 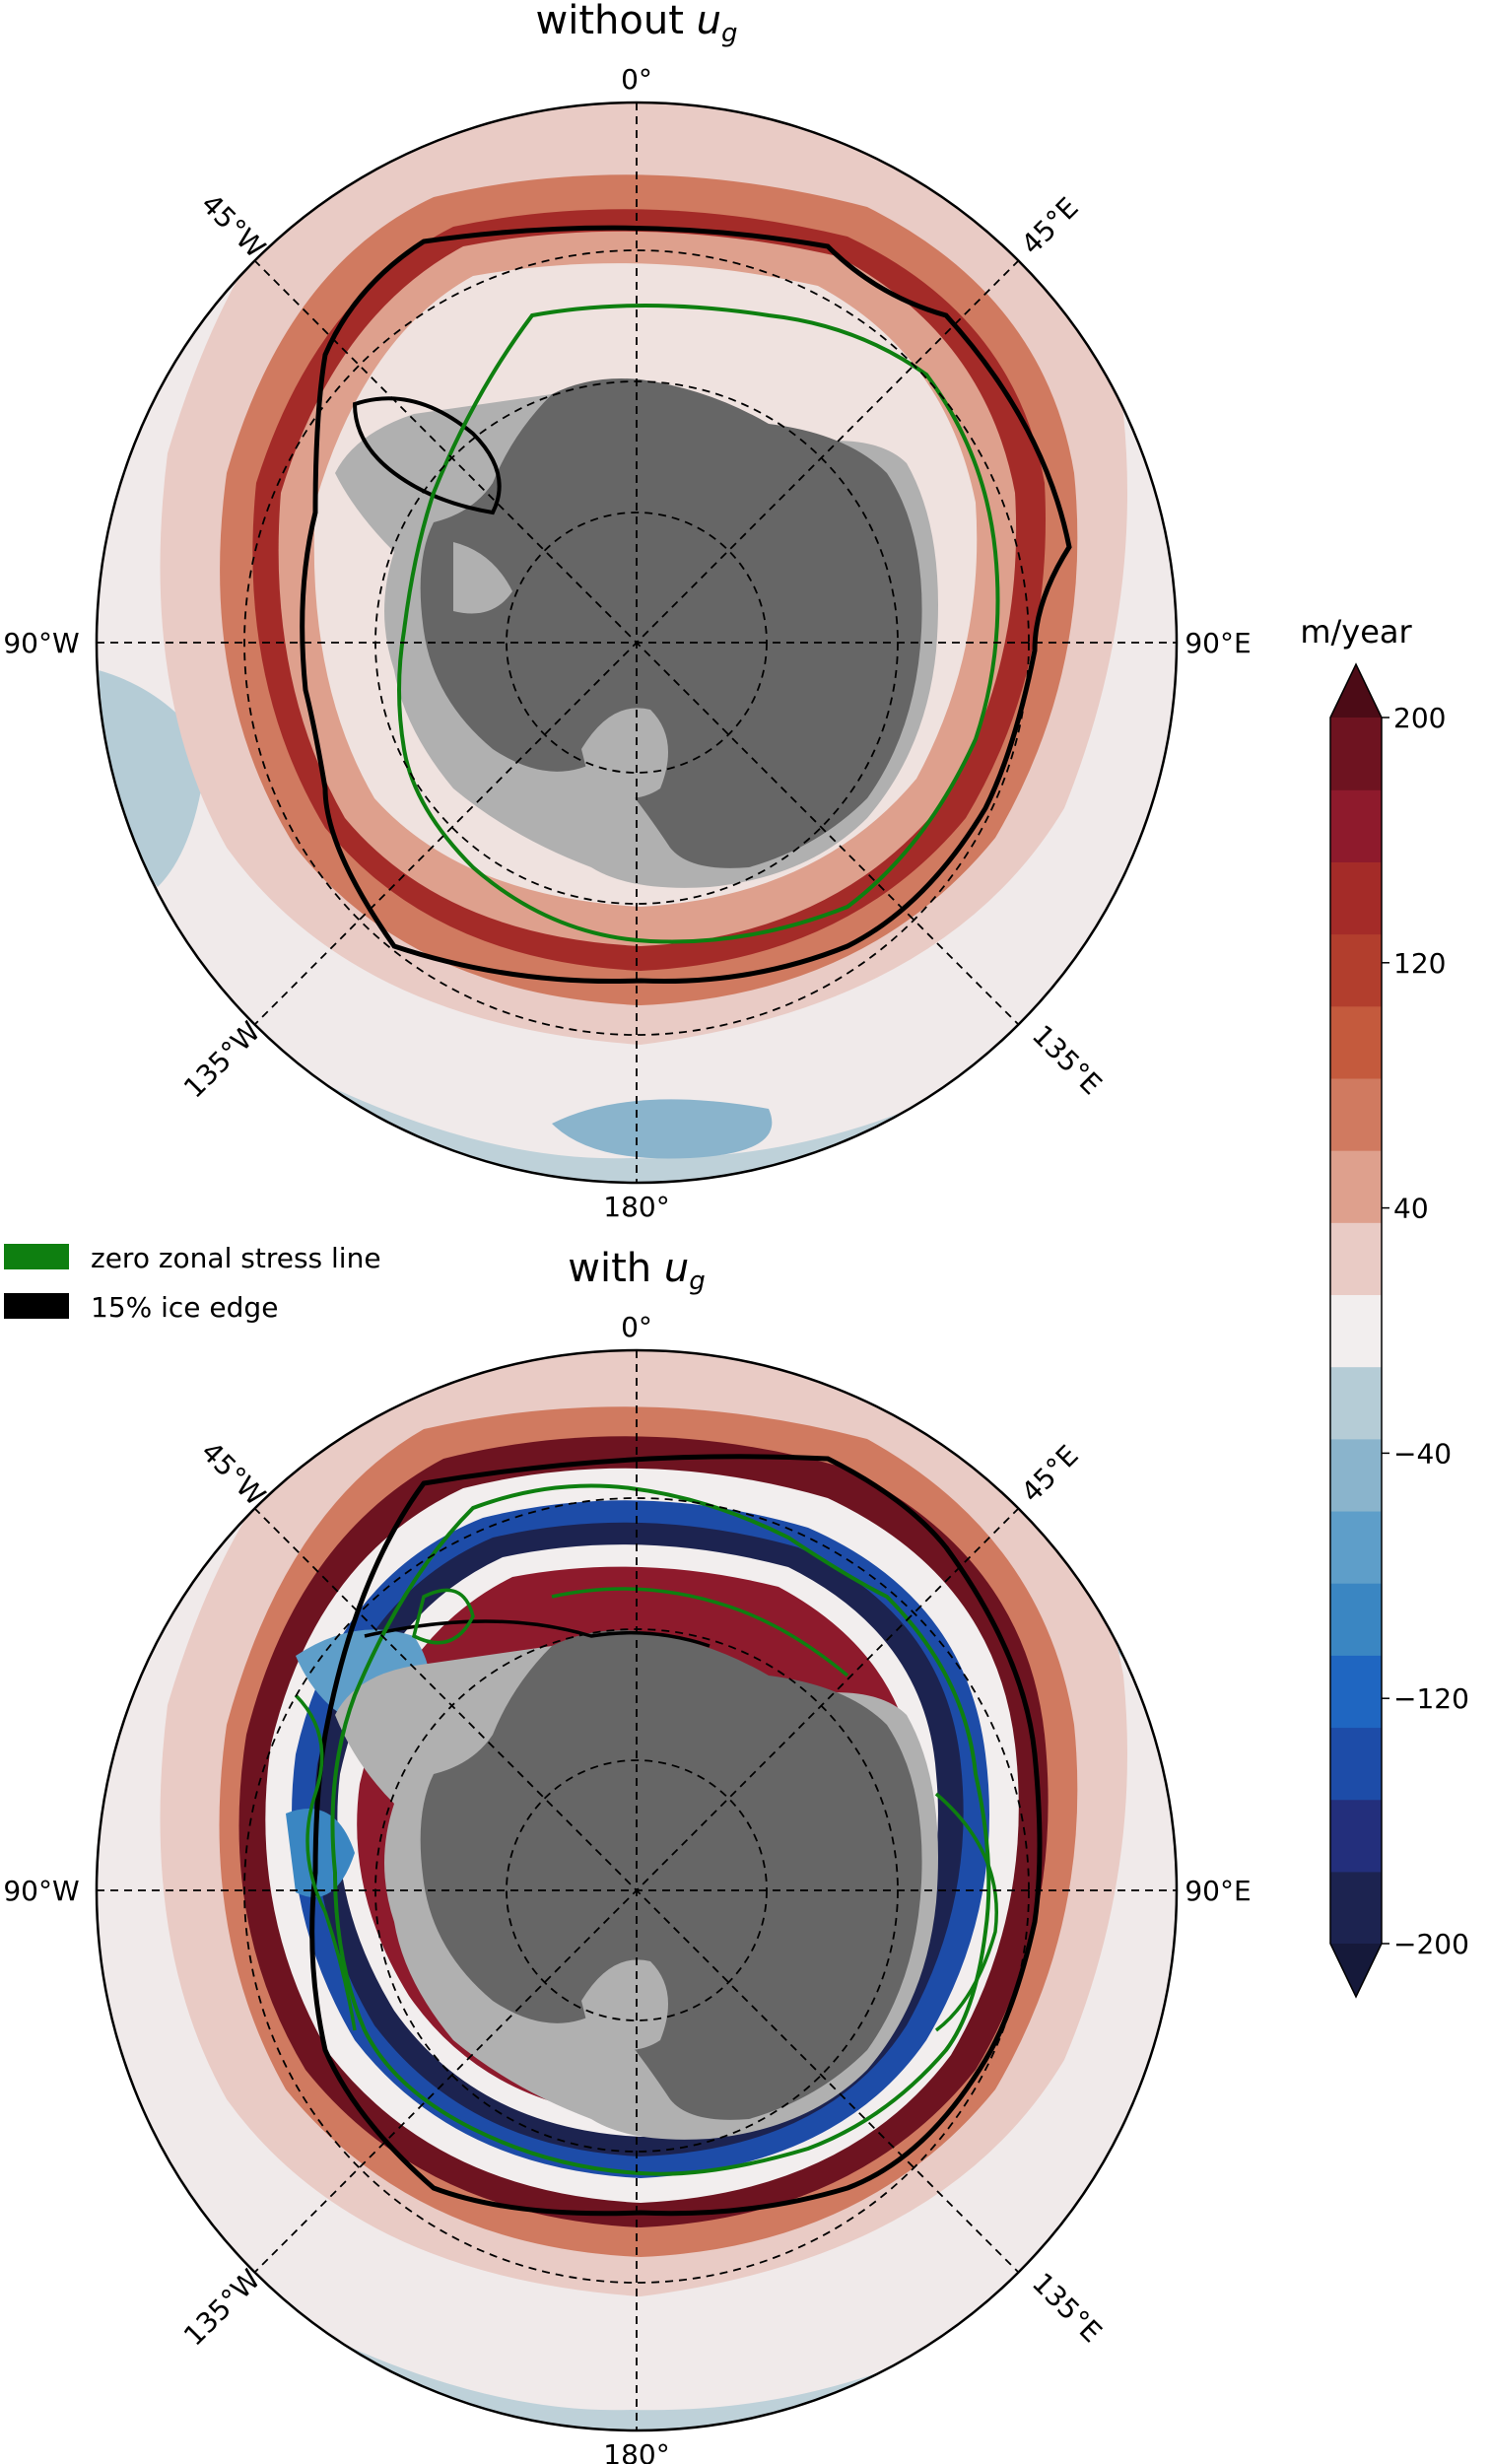 What do you see at coordinates (1431, 1698) in the screenshot?
I see `colorbar-tick-label: −120` at bounding box center [1431, 1698].